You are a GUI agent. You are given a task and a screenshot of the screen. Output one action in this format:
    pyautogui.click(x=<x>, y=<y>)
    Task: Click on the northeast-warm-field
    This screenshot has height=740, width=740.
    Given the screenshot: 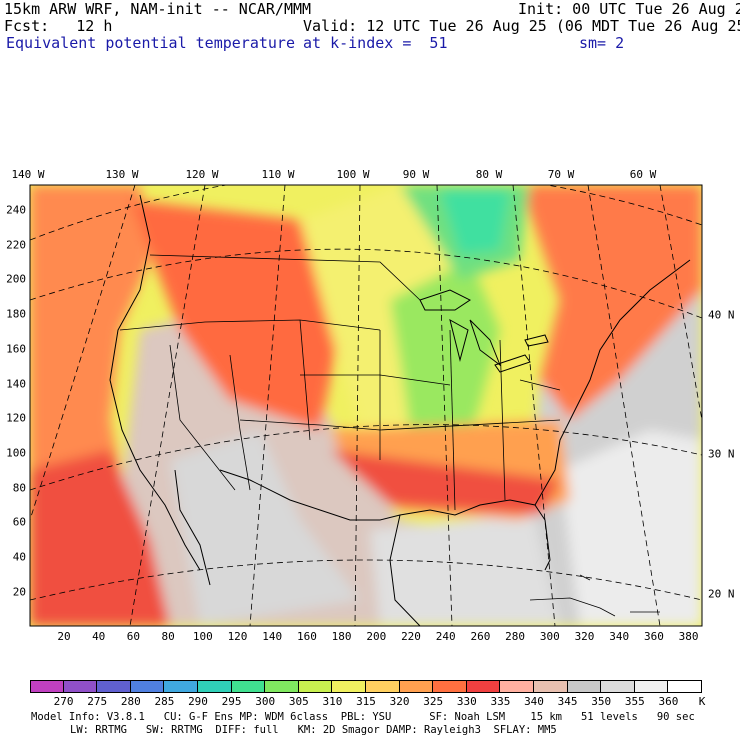 What is the action you would take?
    pyautogui.click(x=611, y=302)
    